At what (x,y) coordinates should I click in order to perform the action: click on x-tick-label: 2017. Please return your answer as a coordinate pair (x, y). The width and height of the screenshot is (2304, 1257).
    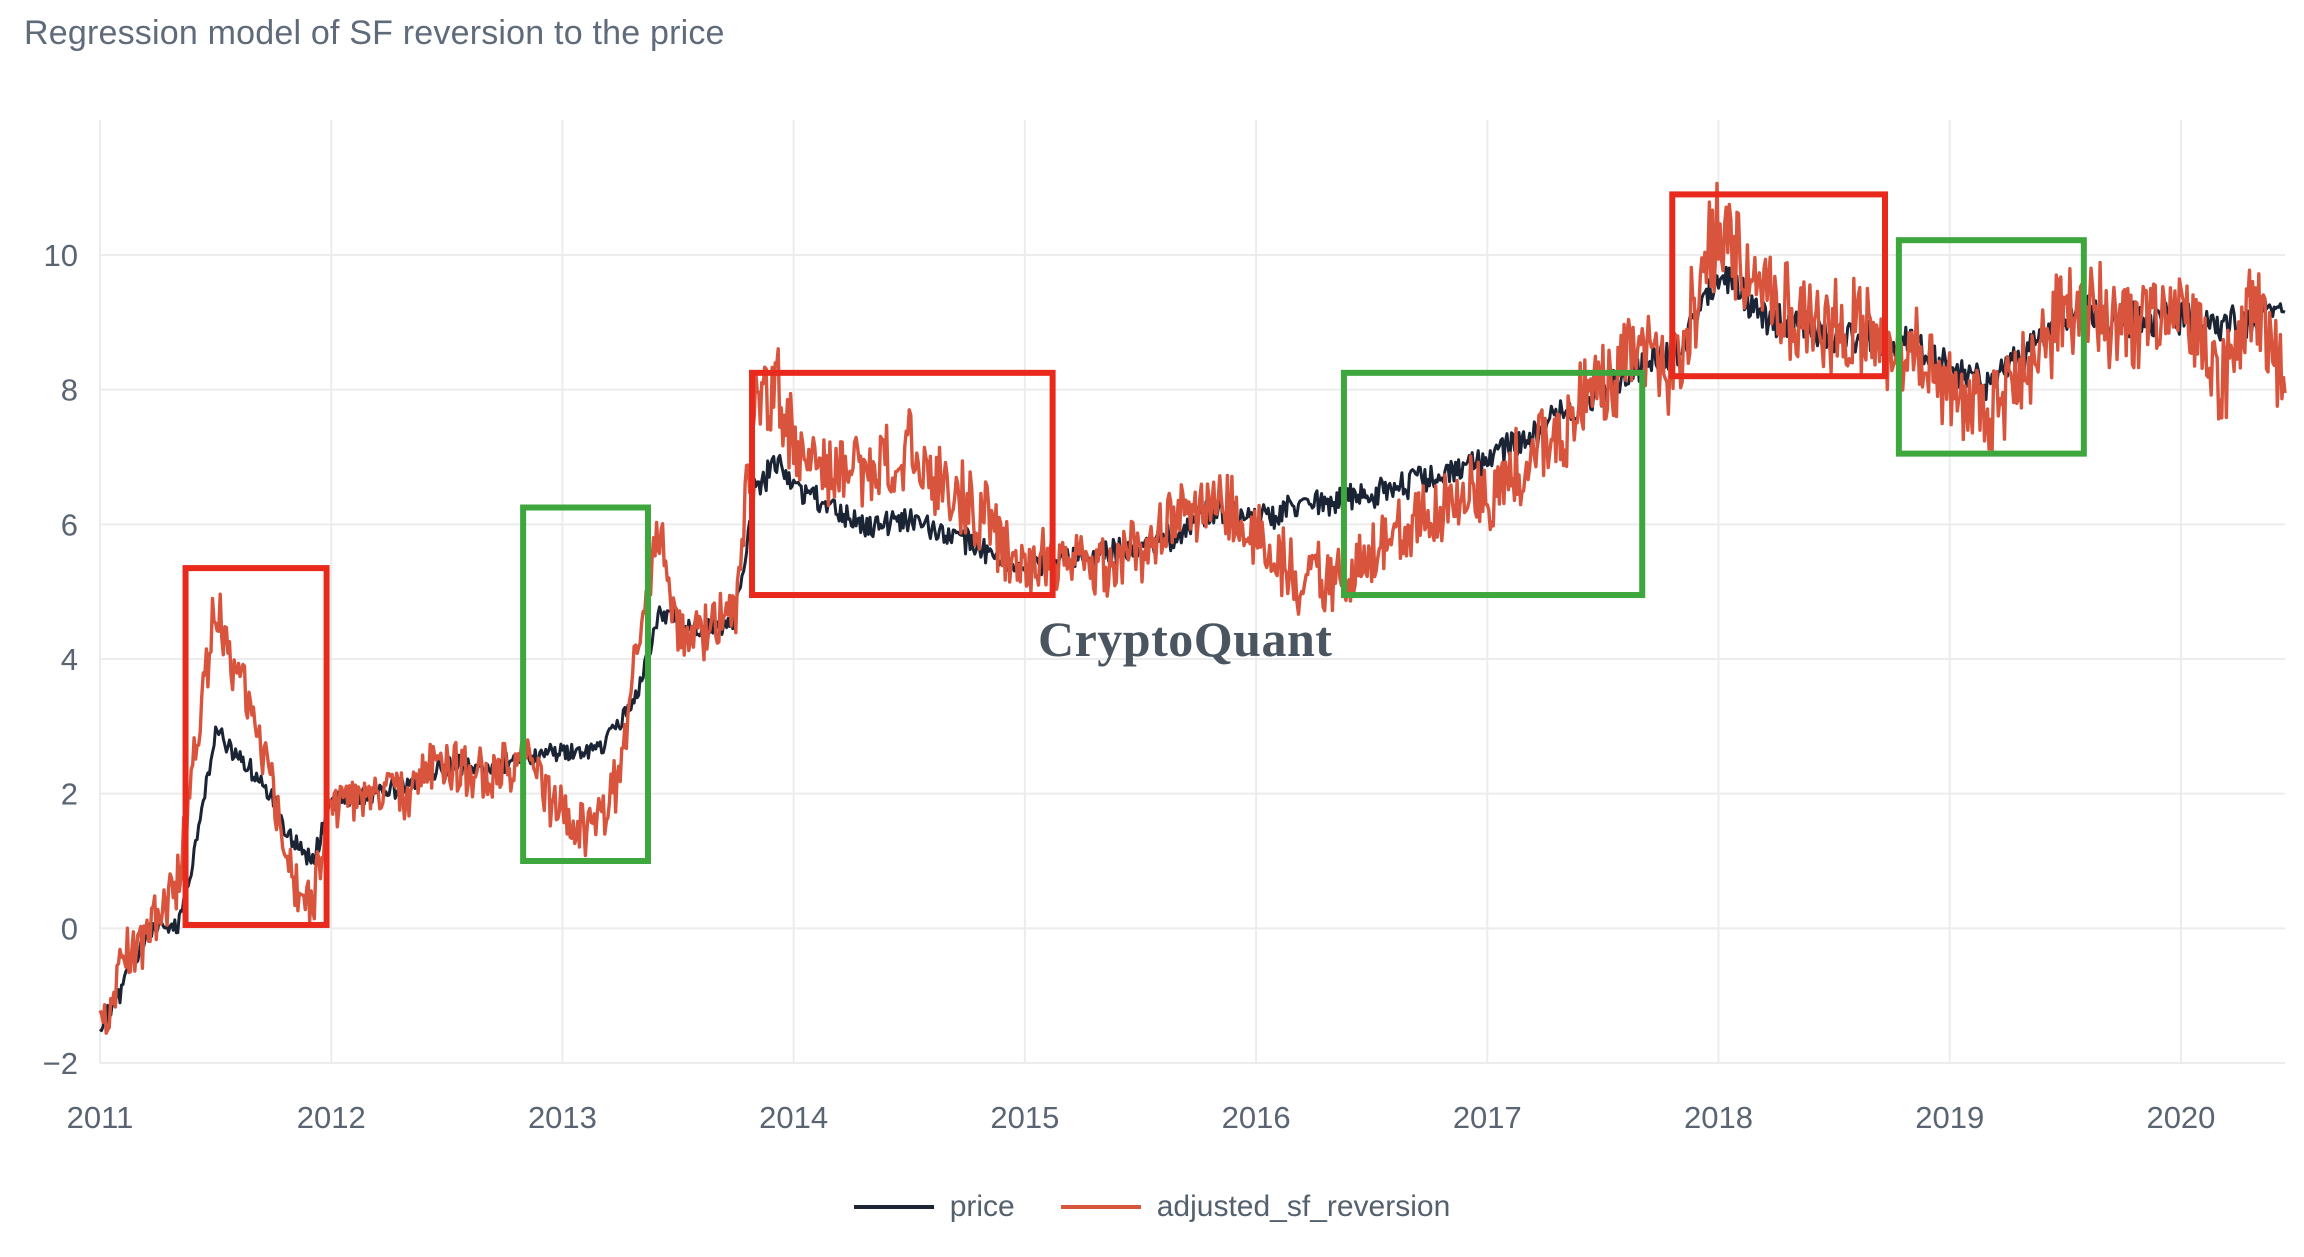
    Looking at the image, I should click on (1487, 1117).